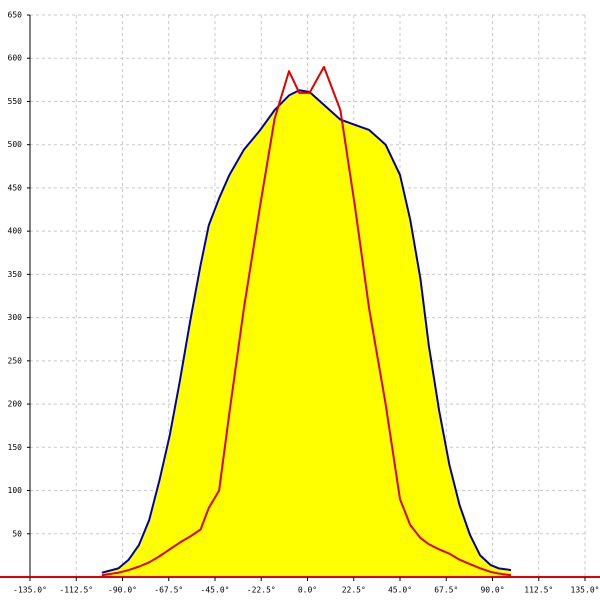 This screenshot has height=600, width=600. Describe the element at coordinates (585, 590) in the screenshot. I see `x-tick-label: 135.0°` at that location.